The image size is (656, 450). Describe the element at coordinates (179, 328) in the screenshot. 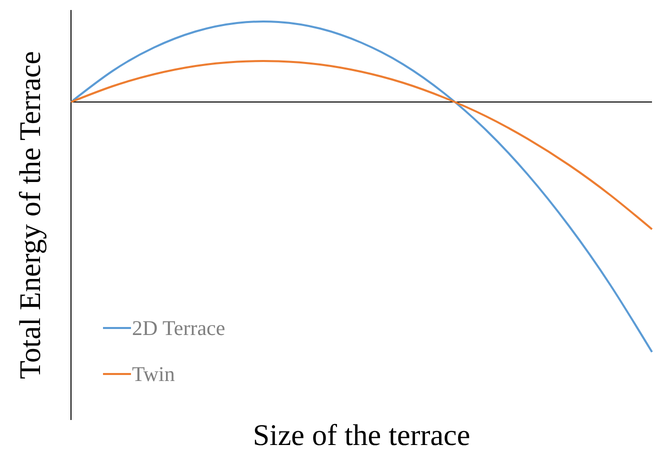

I see `legend-label: 2D Terrace` at that location.